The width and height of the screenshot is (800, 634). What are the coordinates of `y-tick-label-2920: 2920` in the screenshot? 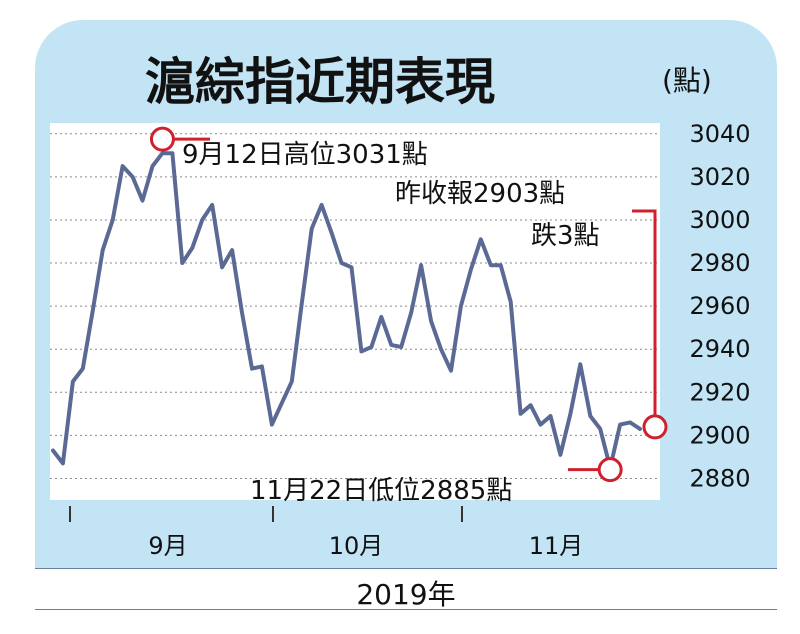 It's located at (719, 392).